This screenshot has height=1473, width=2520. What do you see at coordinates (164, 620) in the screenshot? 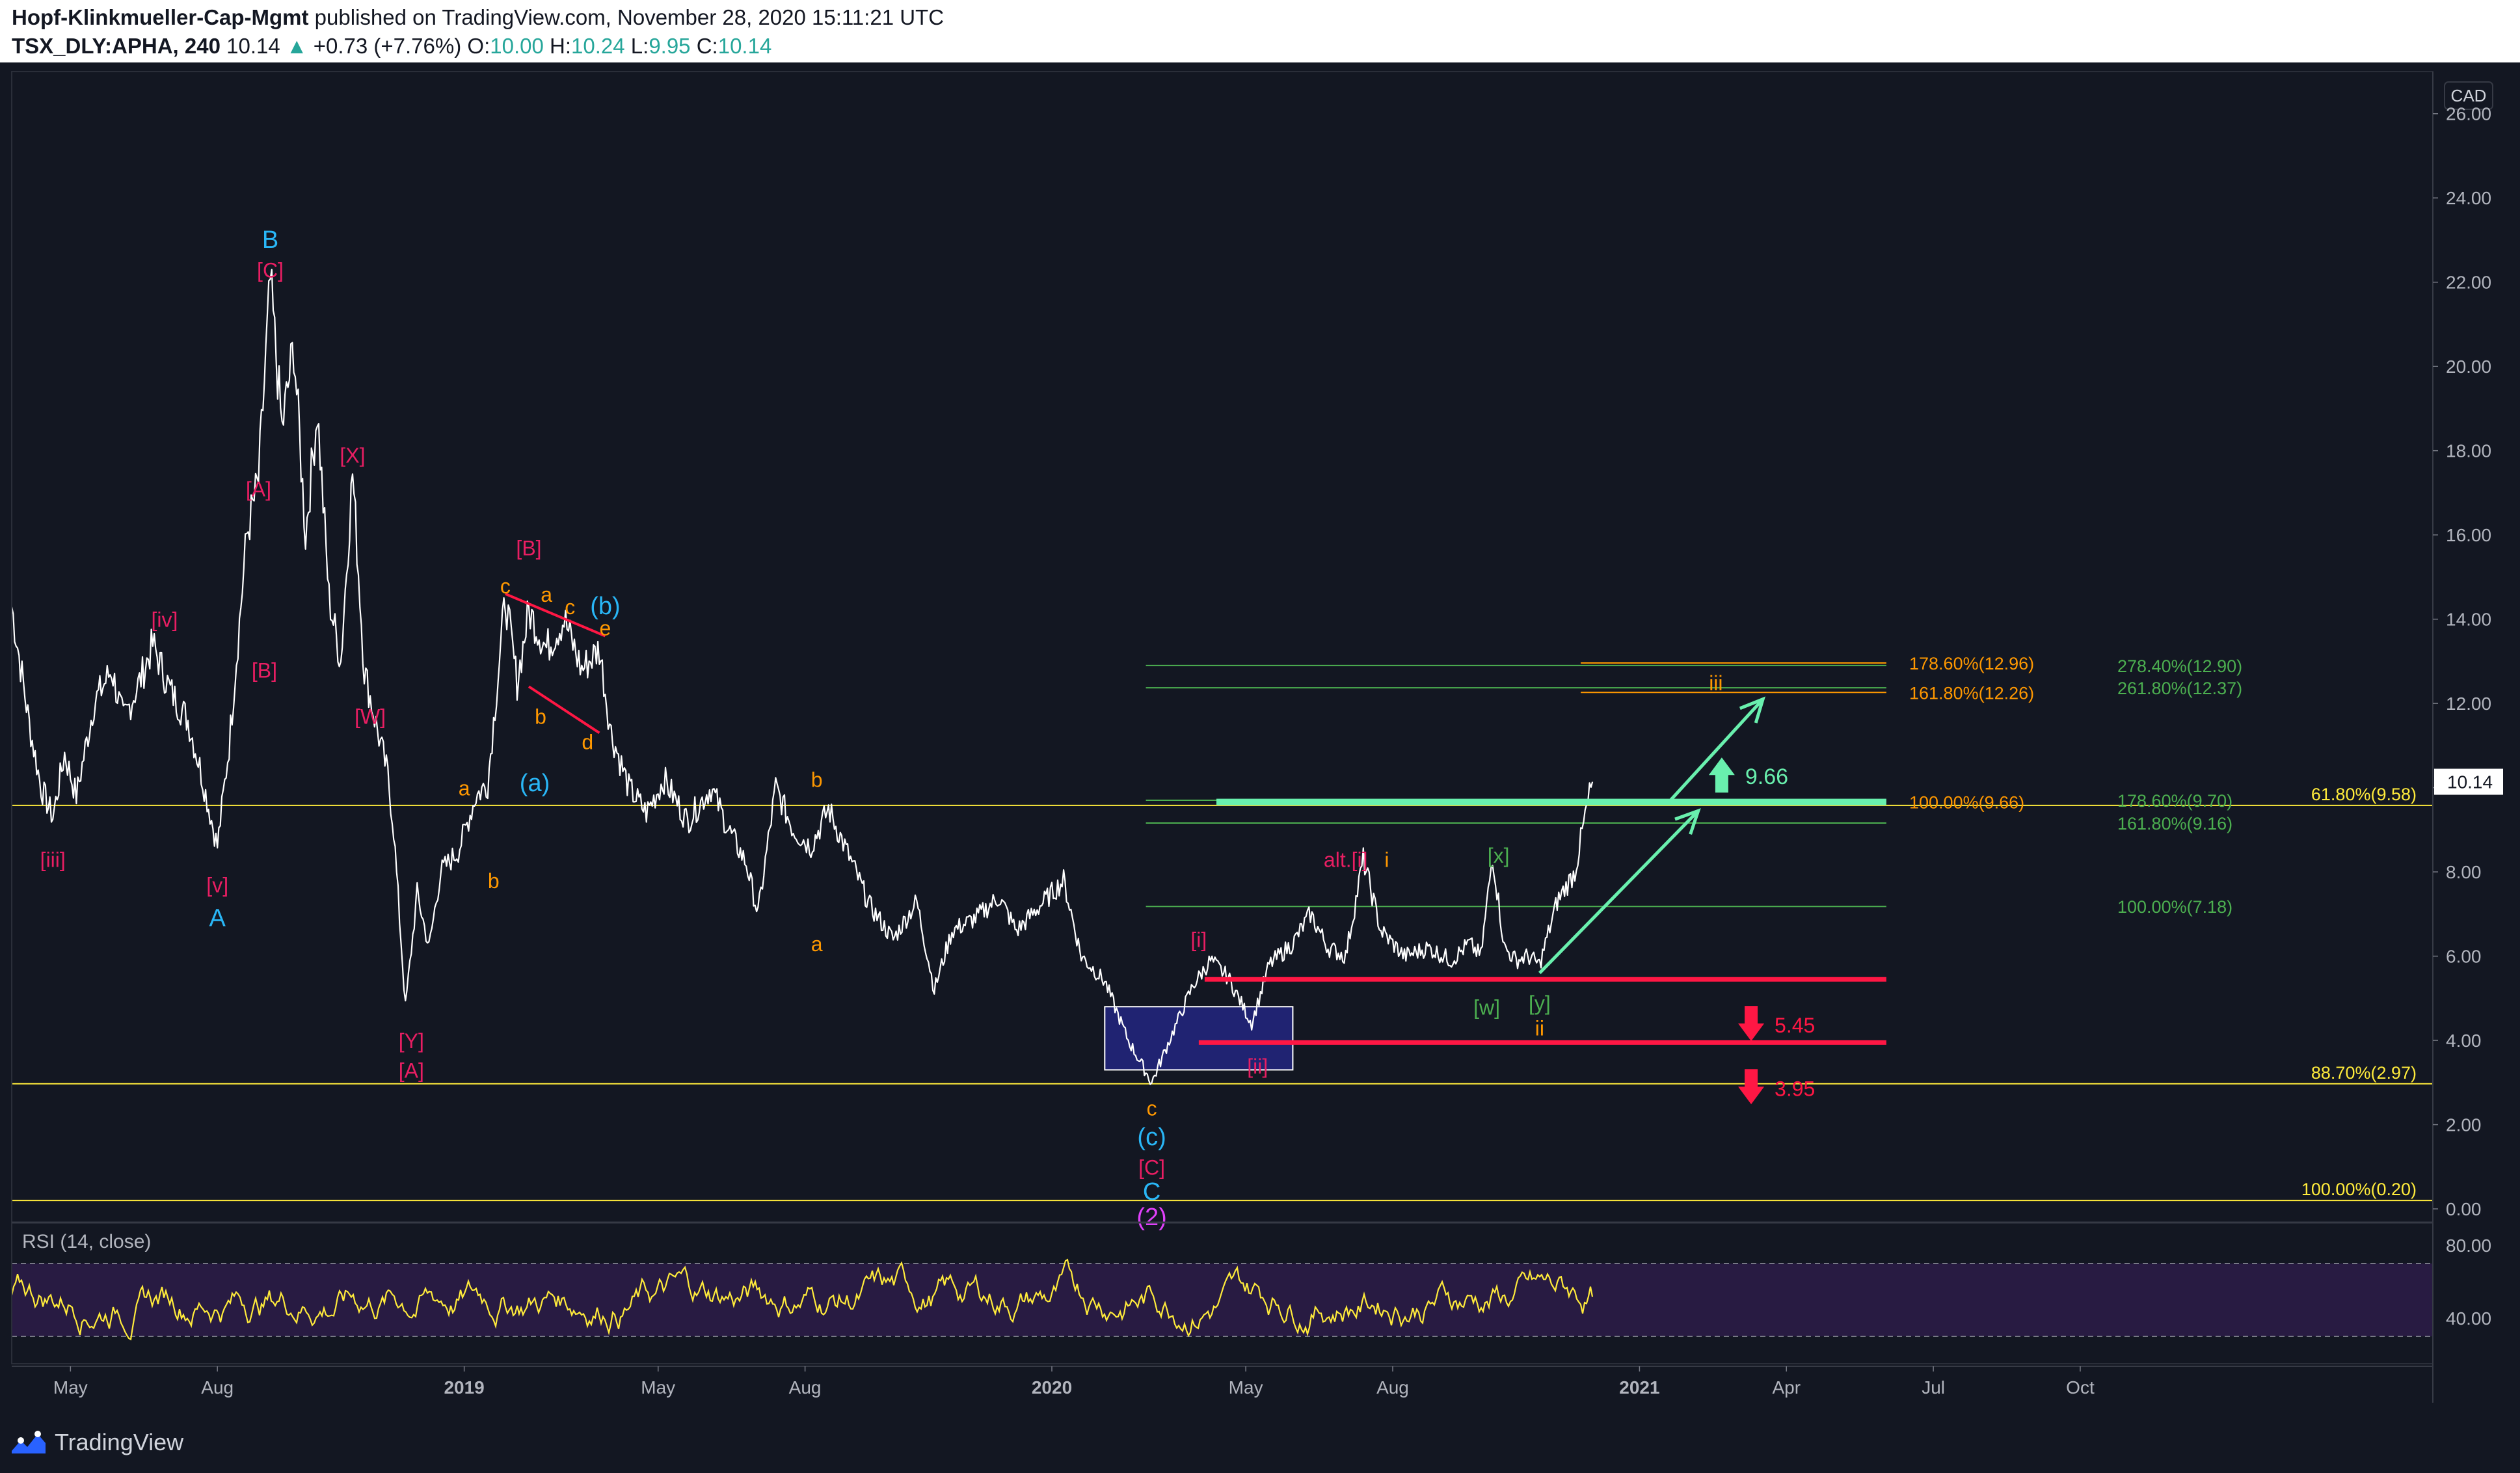
I see `wave-label: [iv]` at bounding box center [164, 620].